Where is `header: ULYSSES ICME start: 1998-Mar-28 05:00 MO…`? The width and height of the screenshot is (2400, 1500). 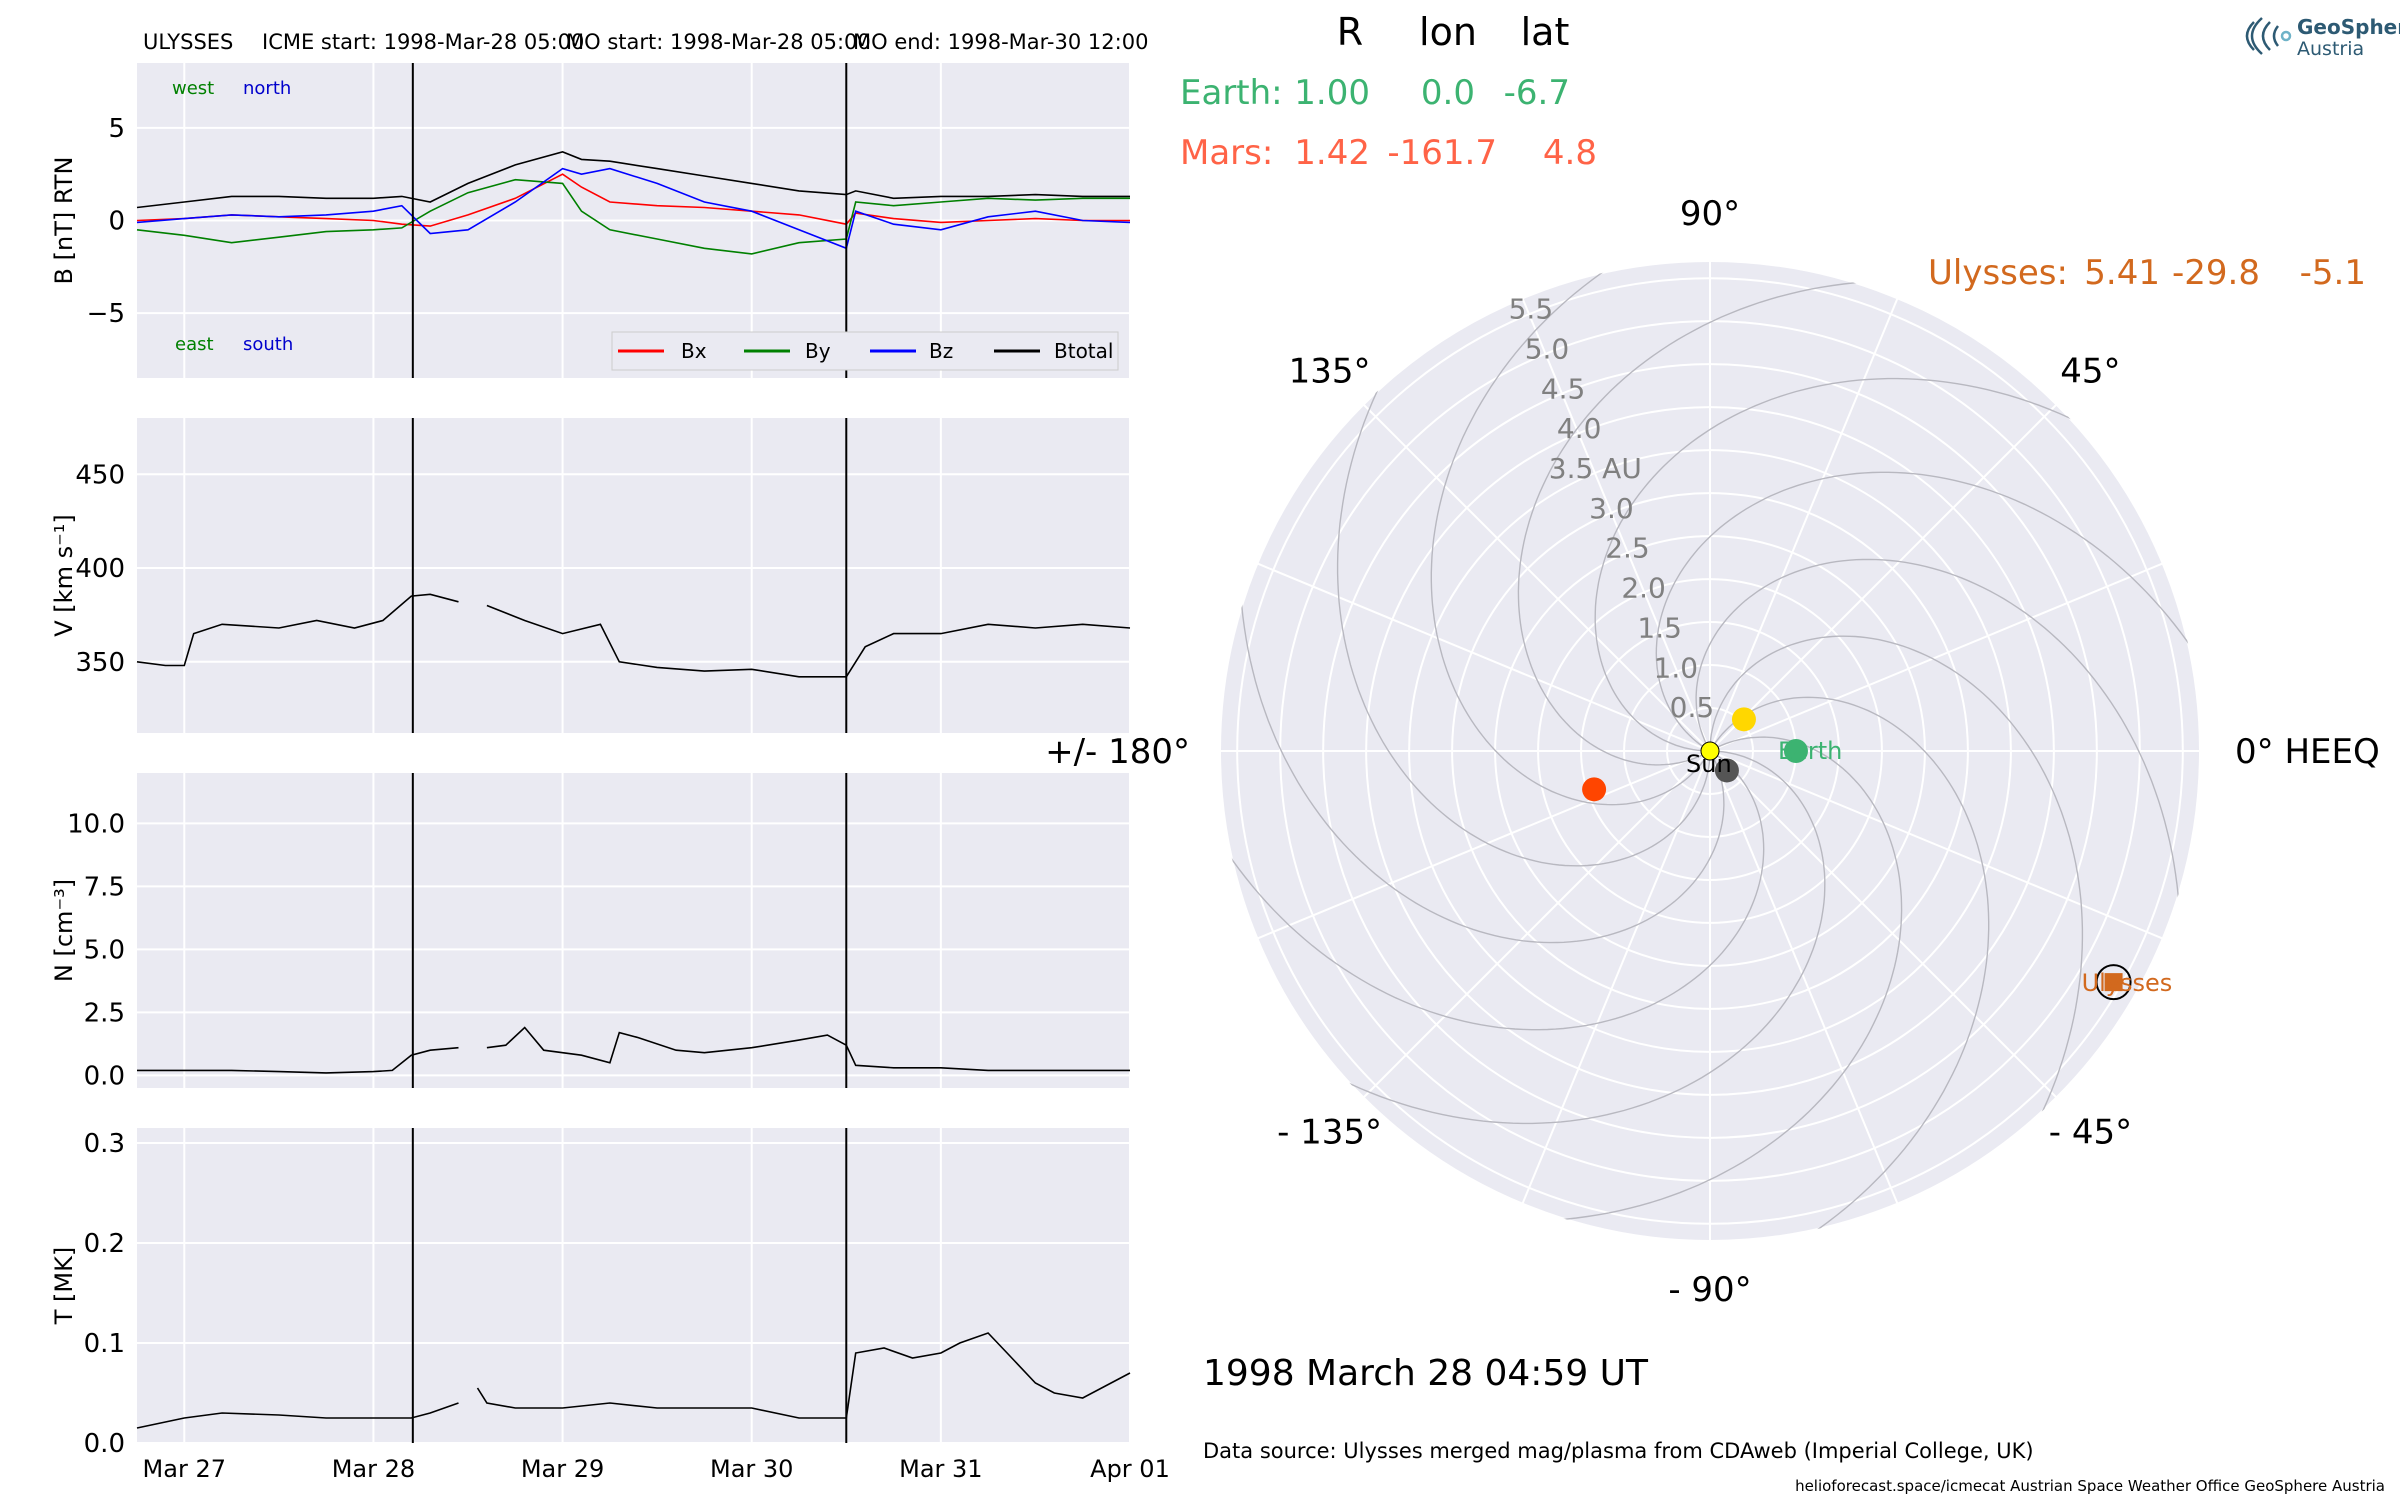
header: ULYSSES ICME start: 1998-Mar-28 05:00 MO… is located at coordinates (645, 42).